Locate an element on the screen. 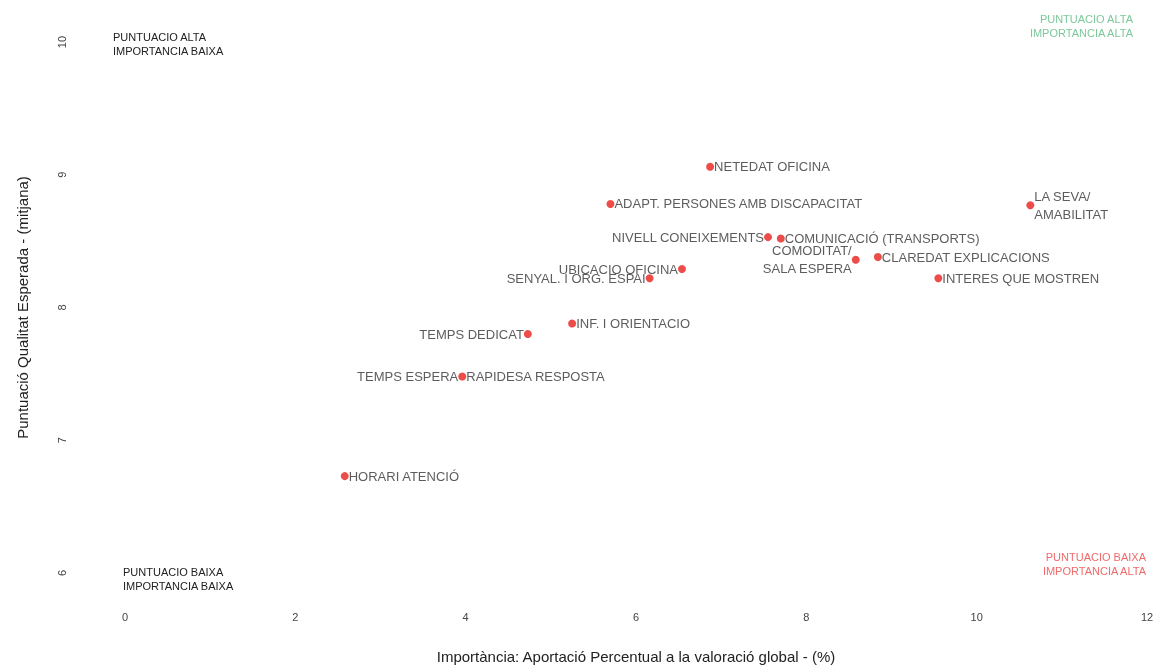 This screenshot has height=669, width=1158. y-tick-label: 6 is located at coordinates (61, 573).